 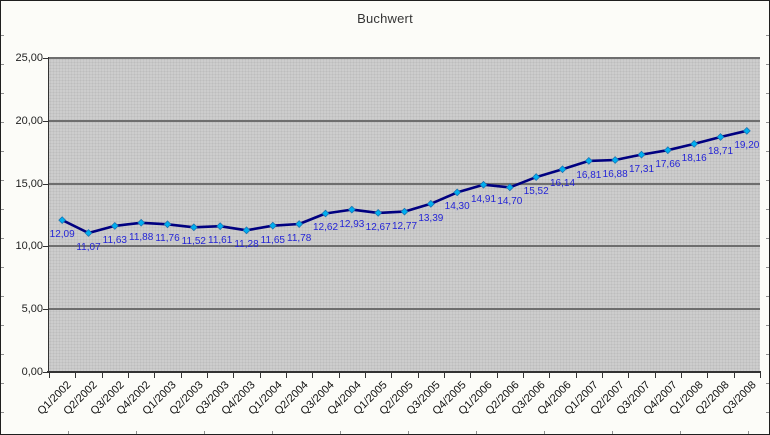 I want to click on data-label: 11,07, so click(x=88, y=247).